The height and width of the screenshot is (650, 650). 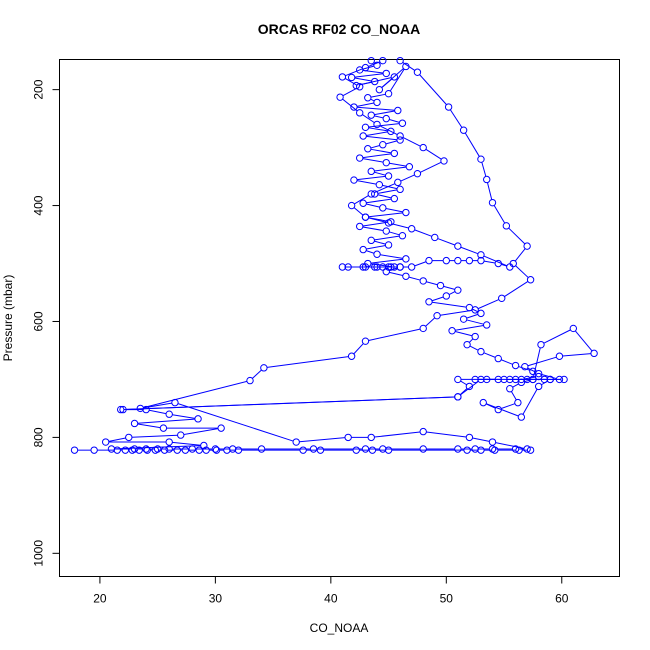 What do you see at coordinates (100, 599) in the screenshot?
I see `x-tick-label: 20` at bounding box center [100, 599].